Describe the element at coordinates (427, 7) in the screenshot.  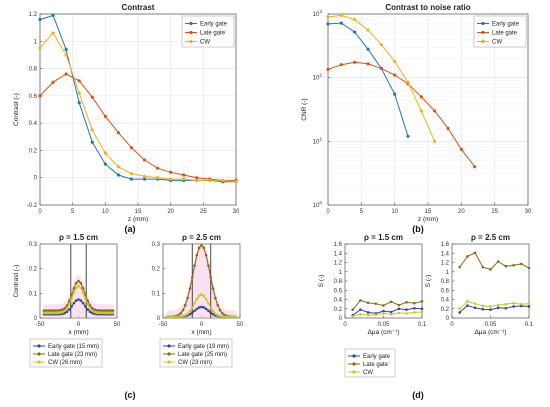
I see `panel-title: Contrast to noise ratio` at that location.